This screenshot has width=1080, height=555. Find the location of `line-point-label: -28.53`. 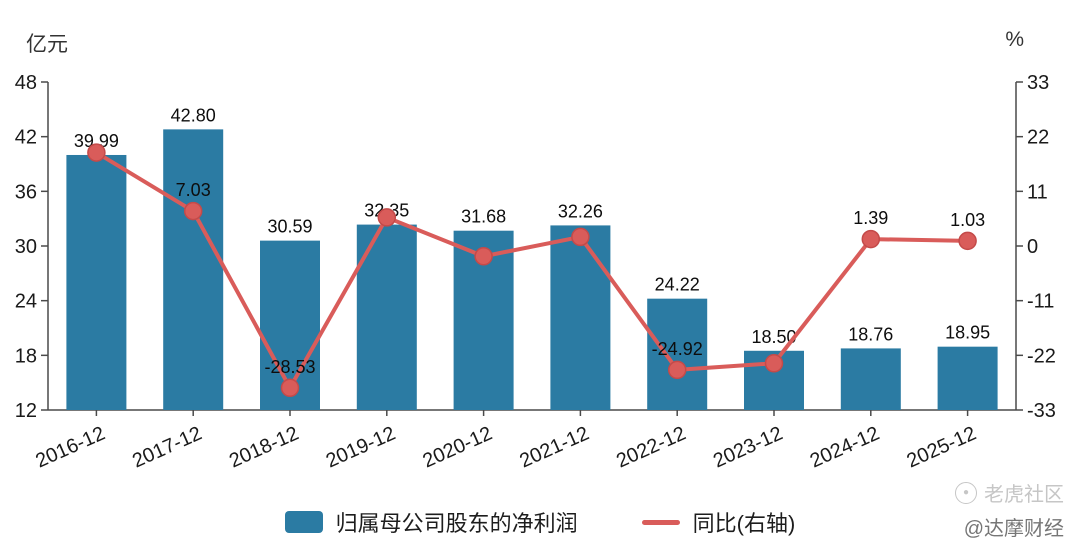

line-point-label: -28.53 is located at coordinates (289, 367).